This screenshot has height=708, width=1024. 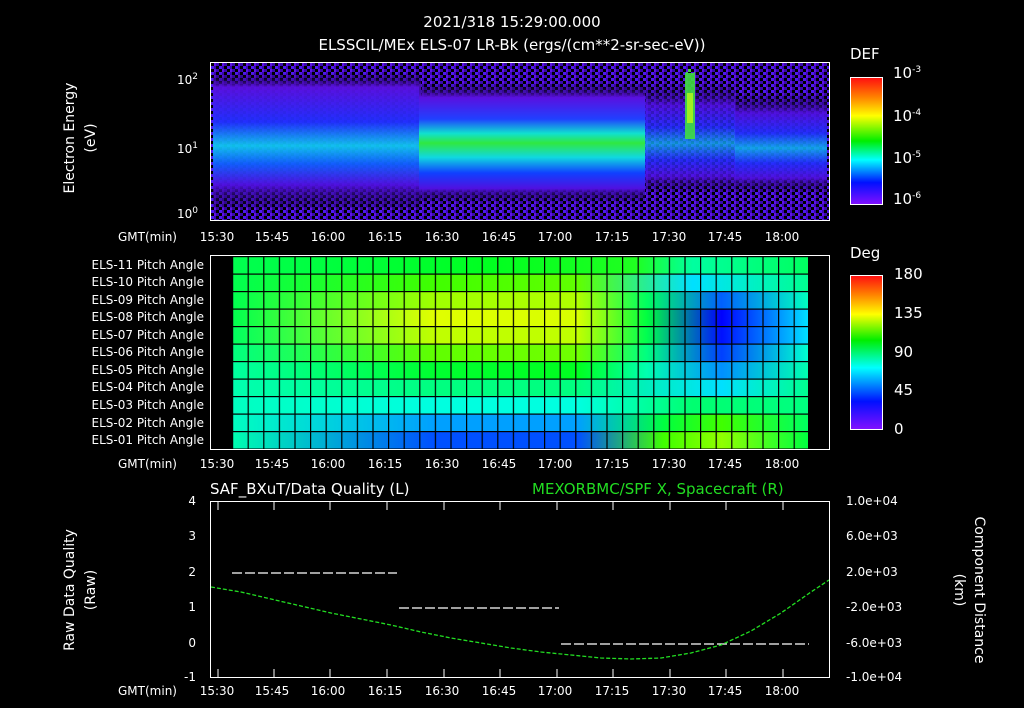 What do you see at coordinates (147, 405) in the screenshot?
I see `row-label-els-03: ELS-03 Pitch Angle` at bounding box center [147, 405].